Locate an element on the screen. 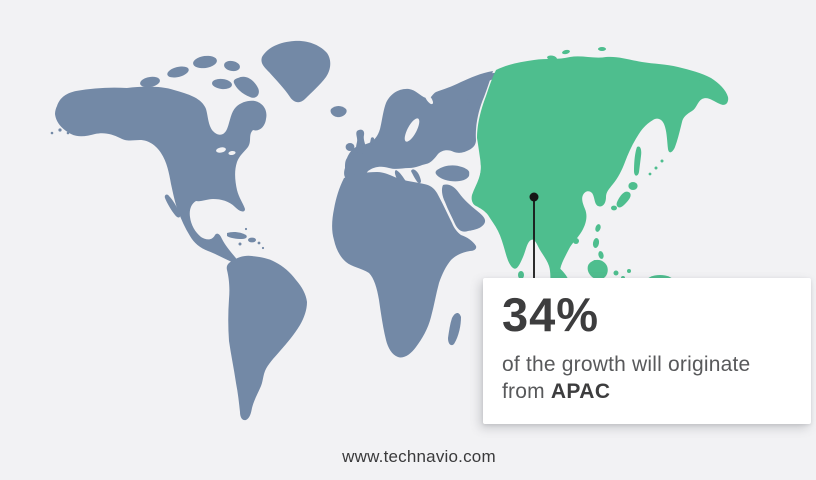 This screenshot has width=816, height=480. madagascar-shape is located at coordinates (454, 329).